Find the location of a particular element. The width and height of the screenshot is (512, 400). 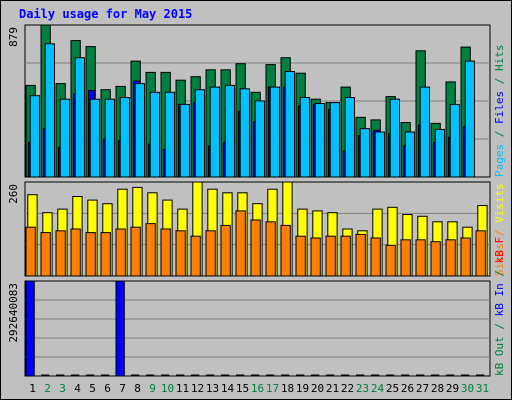

x-tick-label: 22 is located at coordinates (347, 388).